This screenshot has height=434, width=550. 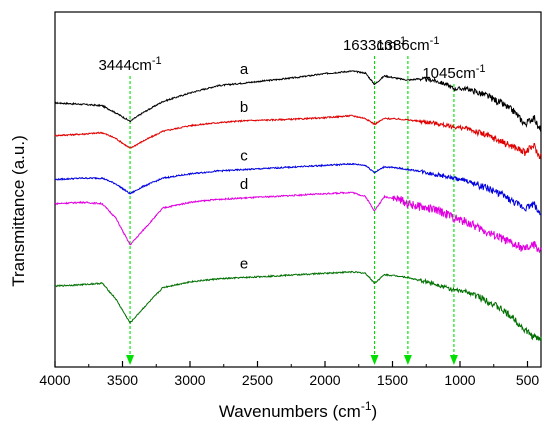 I want to click on x-tick-label: 3500, so click(x=122, y=380).